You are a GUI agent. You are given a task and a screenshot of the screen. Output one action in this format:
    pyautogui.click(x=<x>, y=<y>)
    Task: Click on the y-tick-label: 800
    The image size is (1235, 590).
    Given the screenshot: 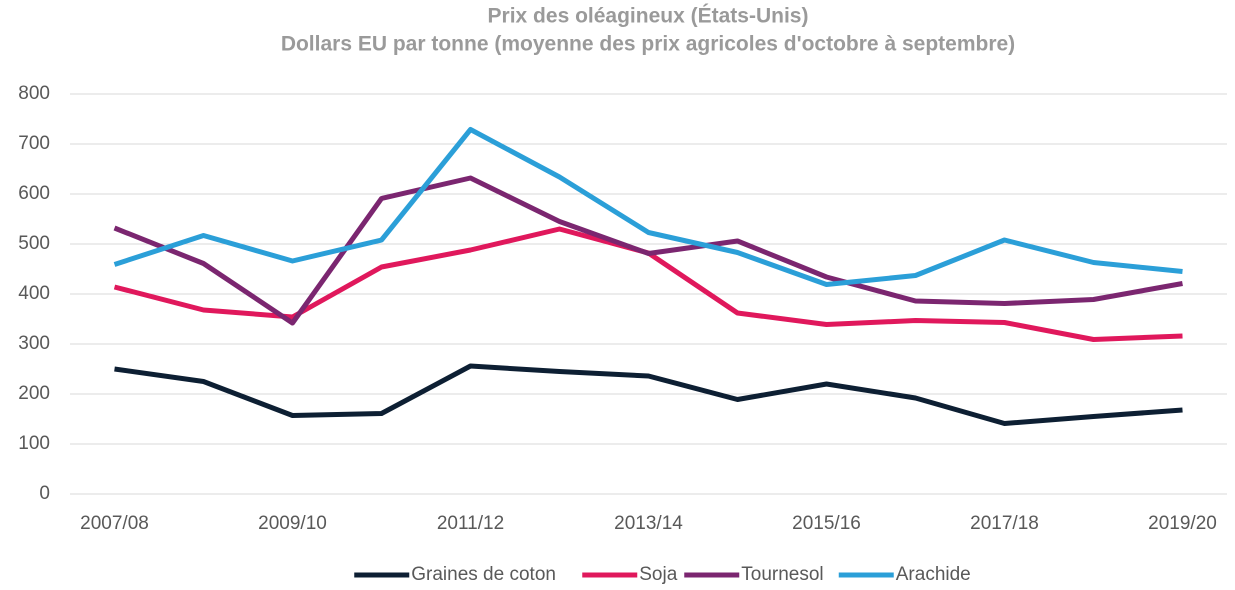 What is the action you would take?
    pyautogui.click(x=34, y=93)
    